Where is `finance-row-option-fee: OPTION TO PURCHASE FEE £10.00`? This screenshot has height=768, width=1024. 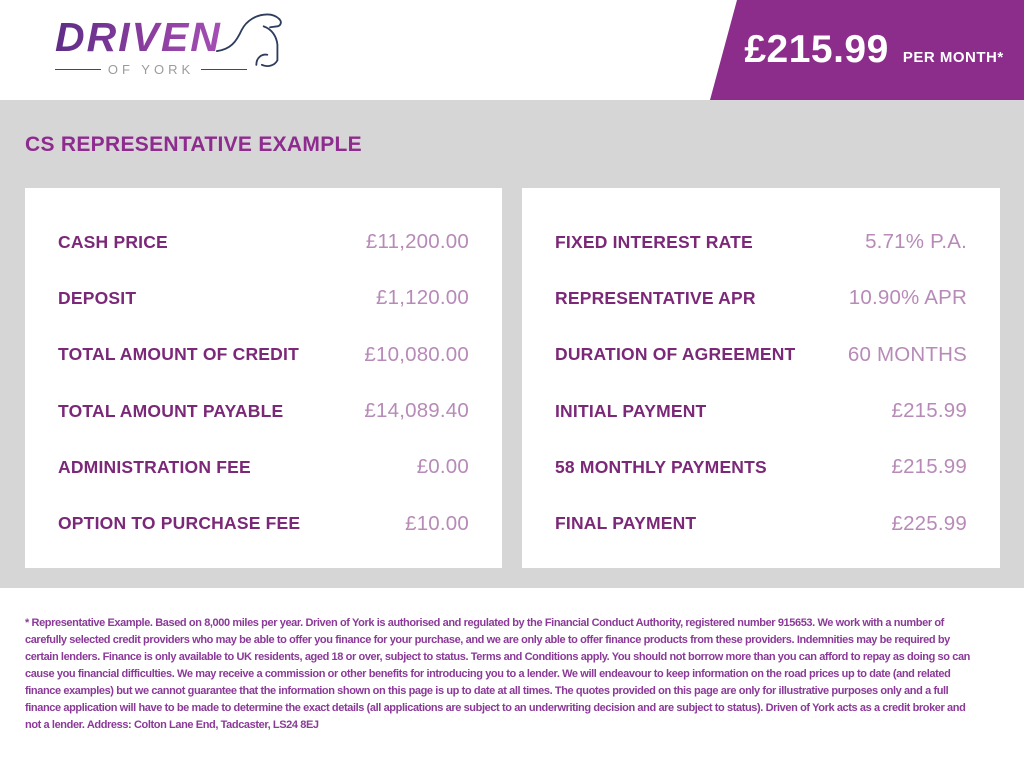
finance-row-option-fee: OPTION TO PURCHASE FEE £10.00 is located at coordinates (263, 524).